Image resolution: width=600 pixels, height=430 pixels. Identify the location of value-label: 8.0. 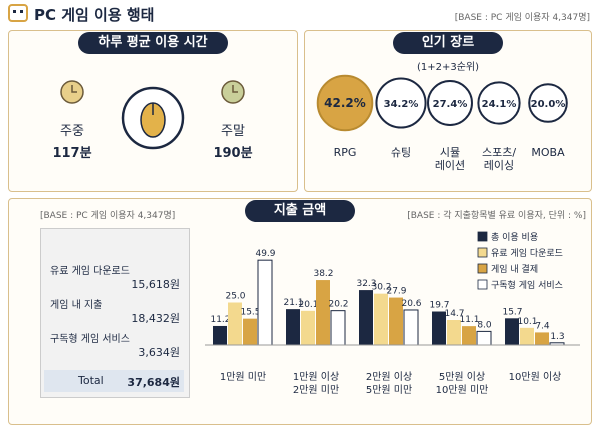
(484, 325).